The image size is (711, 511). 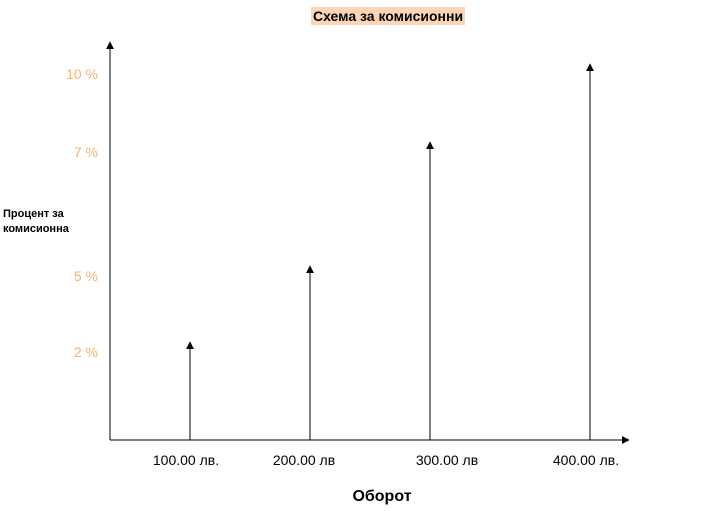 I want to click on x-axis-label: Оборот, so click(x=382, y=496).